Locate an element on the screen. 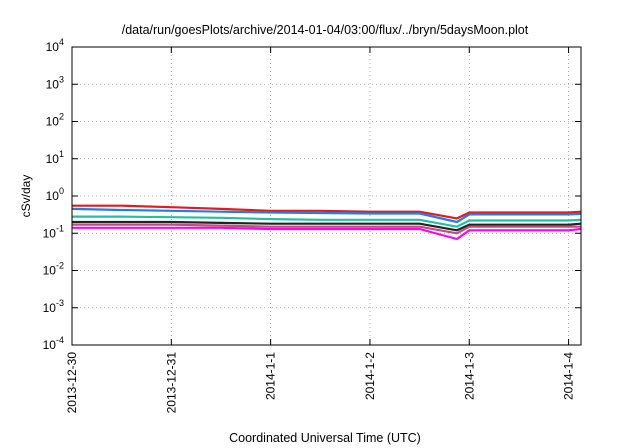 The height and width of the screenshot is (448, 640). y-axis-label: cSv/day is located at coordinates (26, 196).